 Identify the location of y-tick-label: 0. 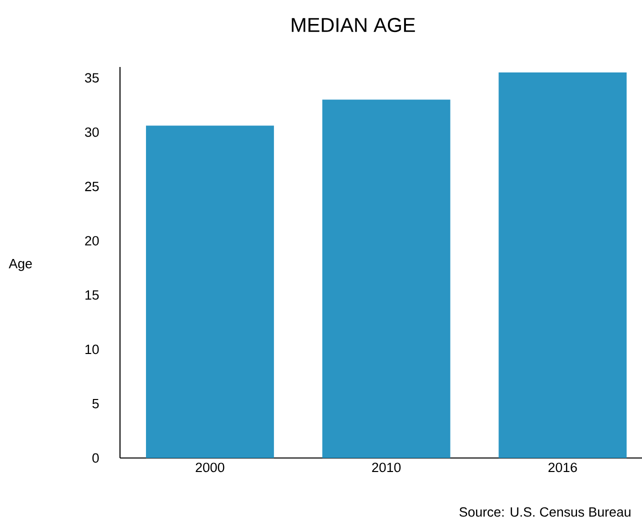
(95, 458).